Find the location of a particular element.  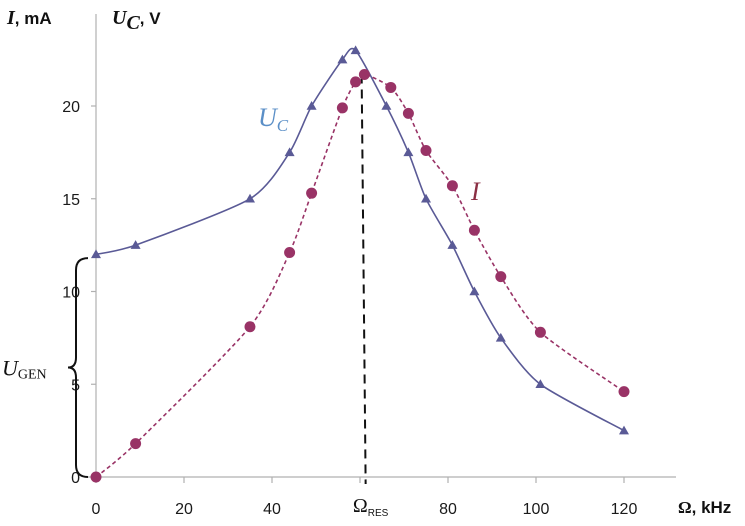

y-tick-label-3: 15 is located at coordinates (71, 200).